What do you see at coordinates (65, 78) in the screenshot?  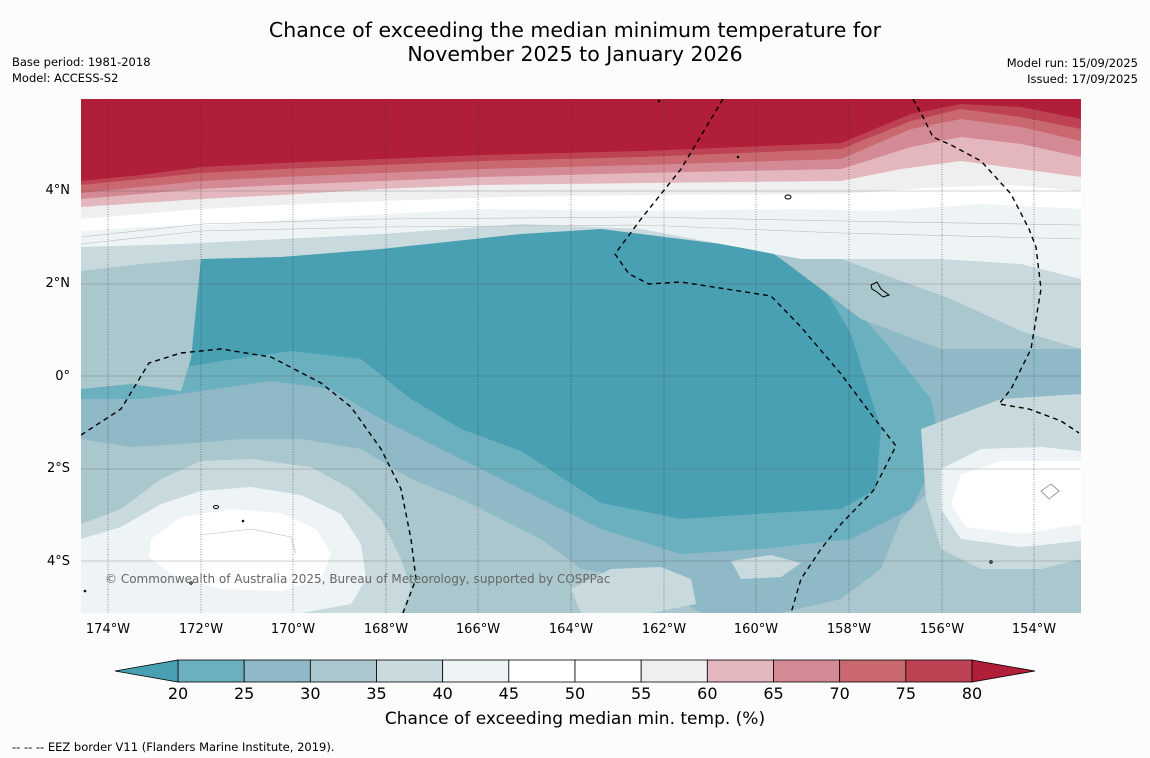 I see `model-name: Model: ACCESS-S2` at bounding box center [65, 78].